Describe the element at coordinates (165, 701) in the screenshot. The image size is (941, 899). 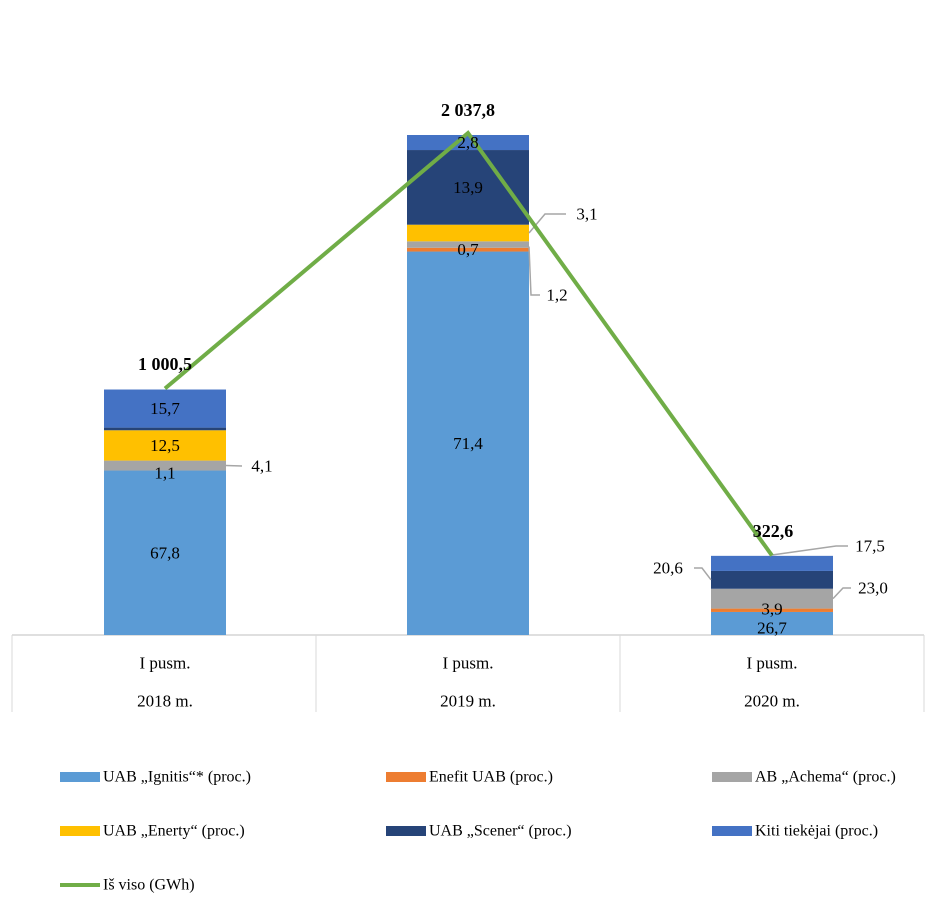
I see `category-label-year: 2018 m.` at that location.